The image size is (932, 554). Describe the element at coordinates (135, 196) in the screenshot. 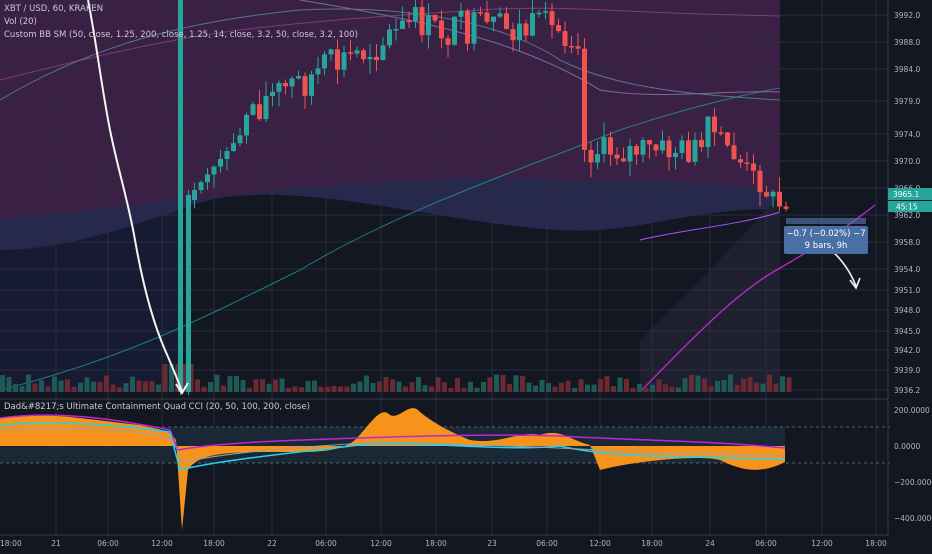

I see `hand-drawn-curve` at that location.